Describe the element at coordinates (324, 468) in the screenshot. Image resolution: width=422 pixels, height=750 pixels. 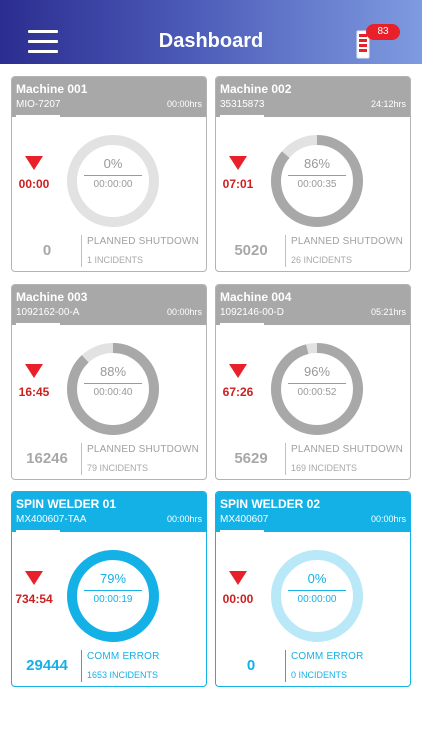
I see `incidents-label: 169 INCIDENTS` at that location.